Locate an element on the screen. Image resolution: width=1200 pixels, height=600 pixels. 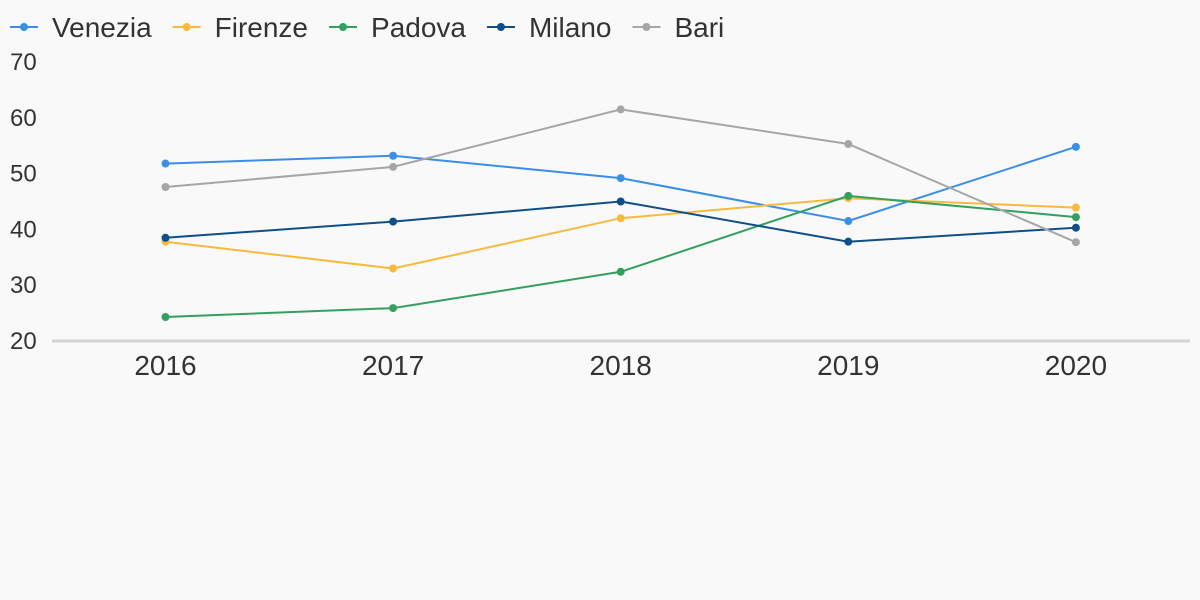
x-tick-label: 2020 is located at coordinates (1076, 365).